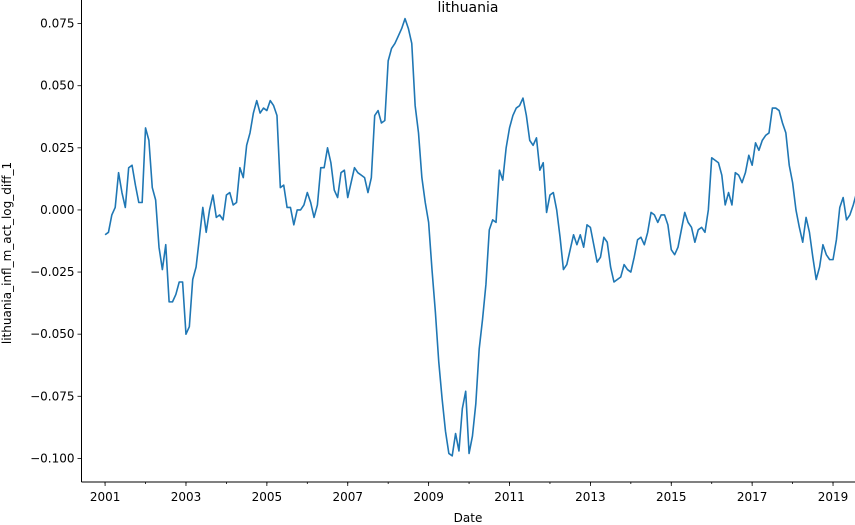  What do you see at coordinates (267, 497) in the screenshot?
I see `x-tick-label: 2005` at bounding box center [267, 497].